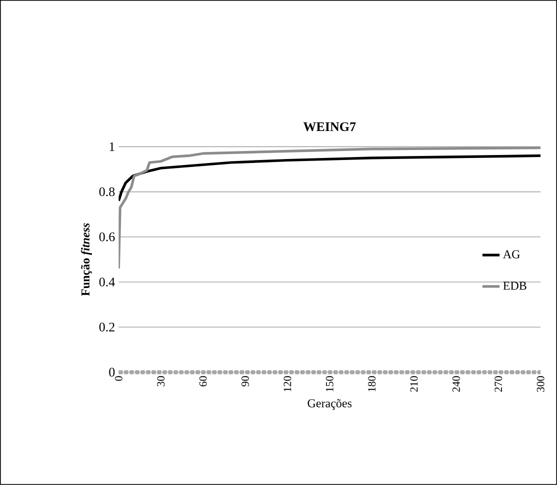 This screenshot has height=485, width=557. I want to click on x-tick-label: 120, so click(288, 384).